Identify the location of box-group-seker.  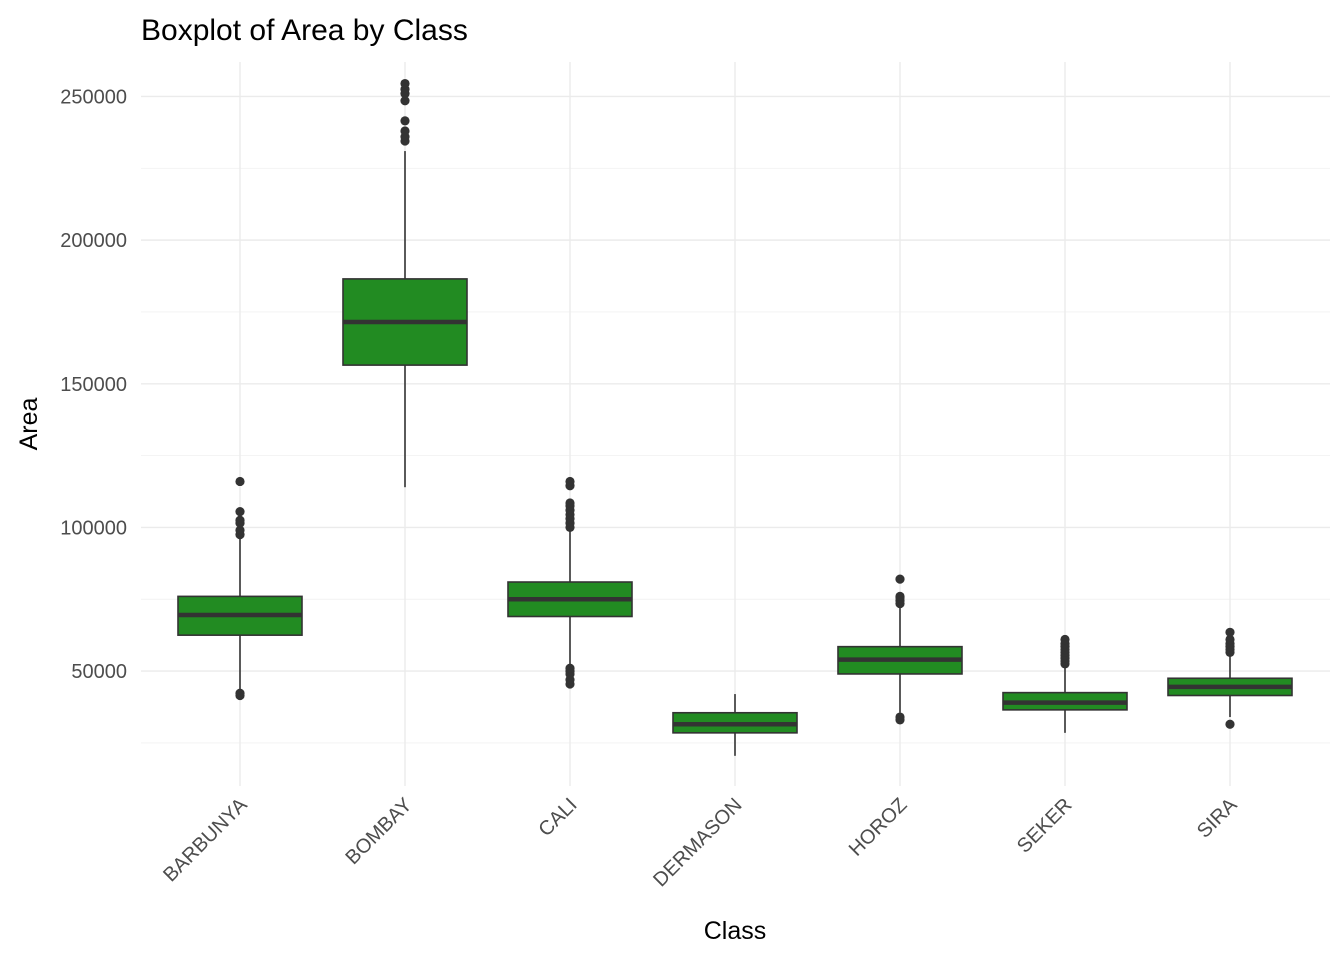
(1065, 683).